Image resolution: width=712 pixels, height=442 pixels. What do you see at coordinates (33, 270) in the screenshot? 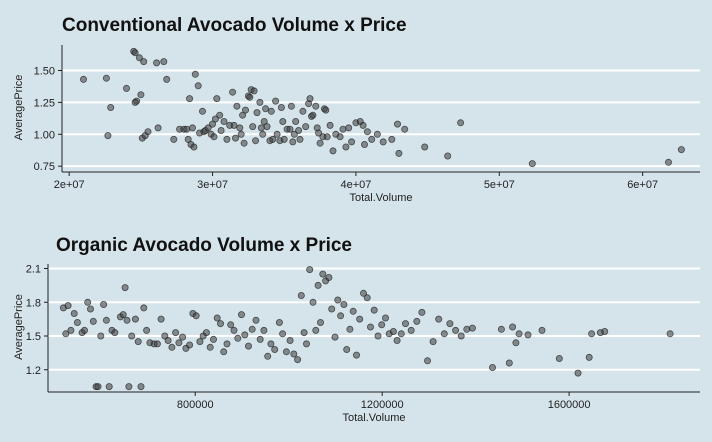
I see `y-tick-label: 2.1` at bounding box center [33, 270].